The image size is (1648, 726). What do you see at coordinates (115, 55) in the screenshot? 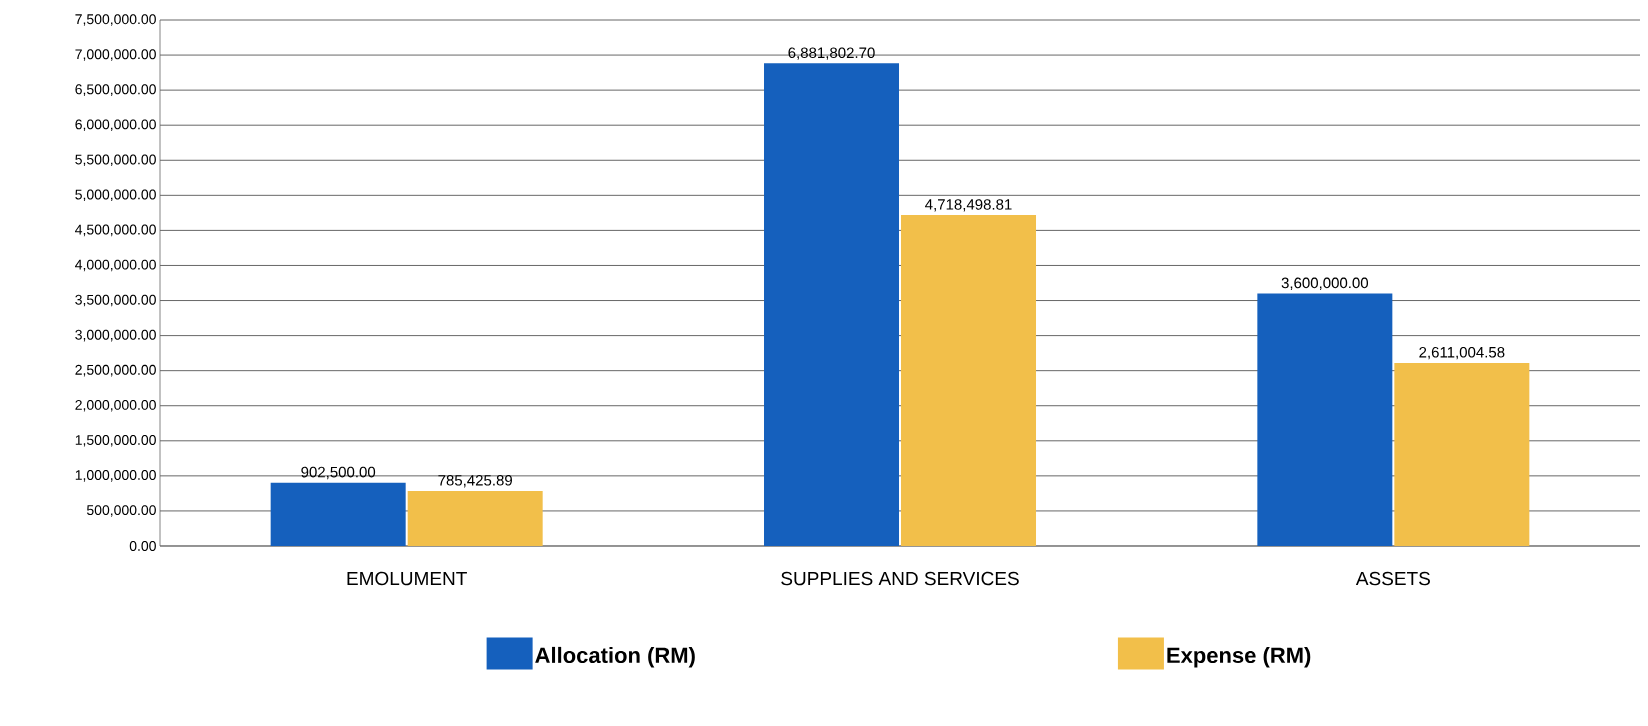
I see `y-tick-label: 7,000,000.00` at bounding box center [115, 55].